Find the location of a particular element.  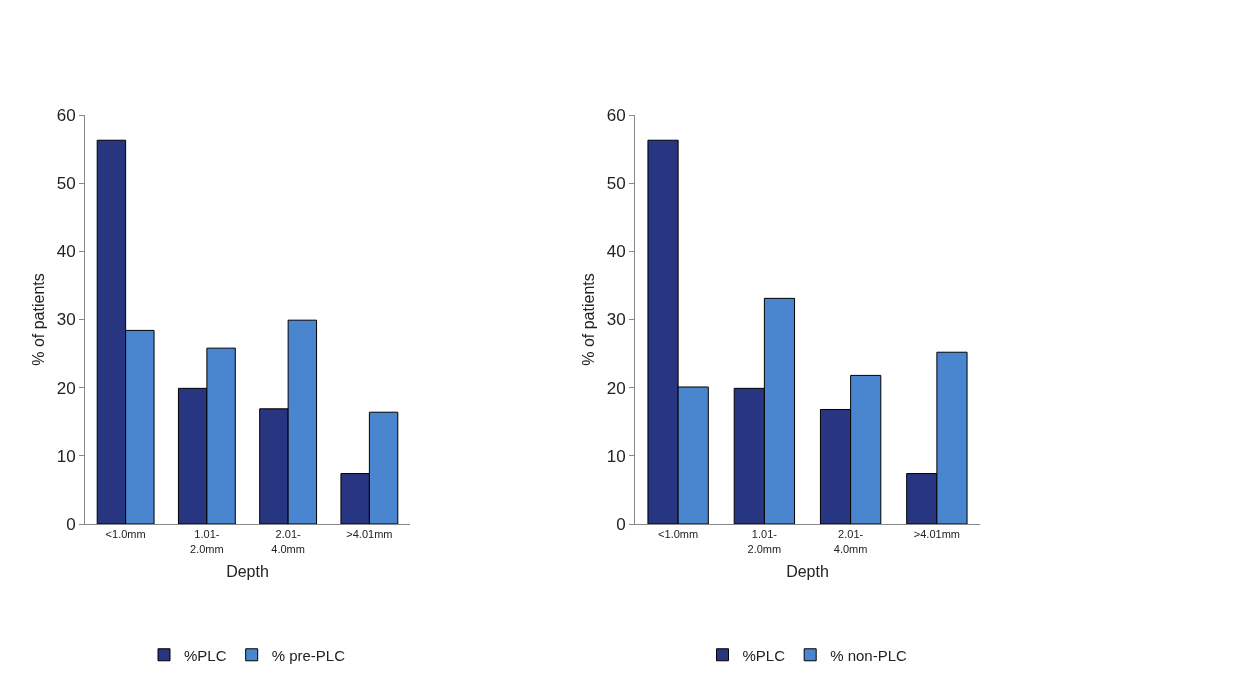

legend-label: % non-PLC is located at coordinates (869, 655).